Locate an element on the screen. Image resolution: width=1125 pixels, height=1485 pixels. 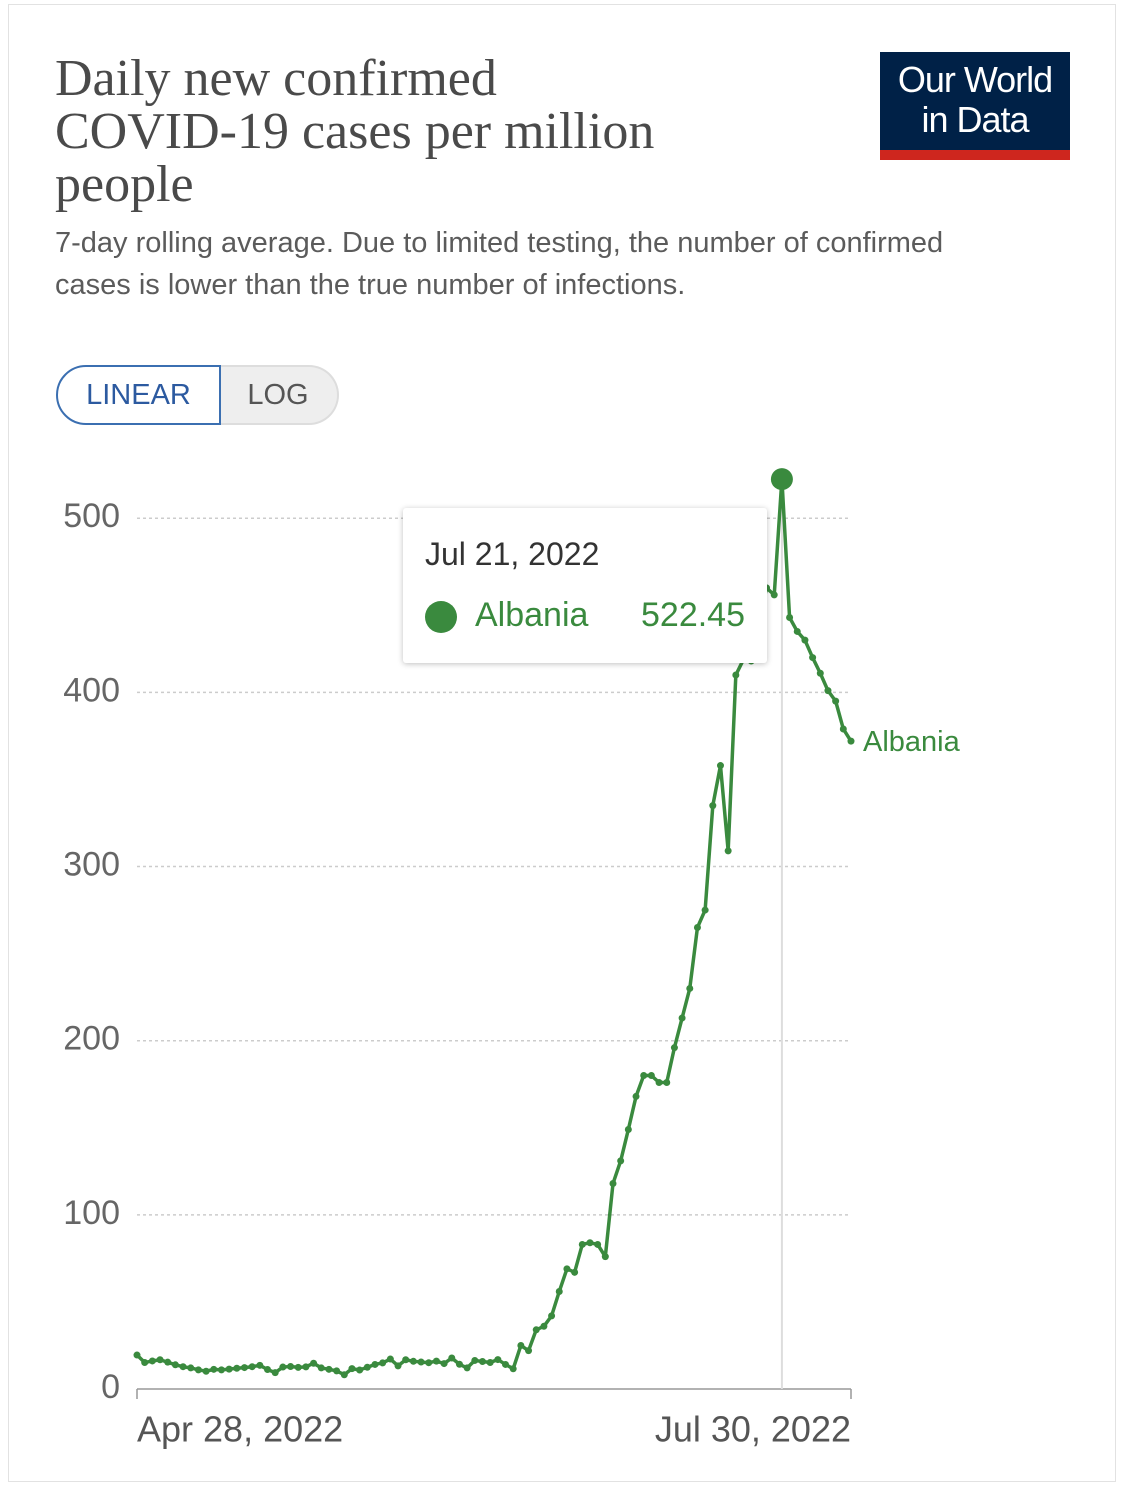
x-tick-label: Jul 30, 2022 is located at coordinates (753, 1429).